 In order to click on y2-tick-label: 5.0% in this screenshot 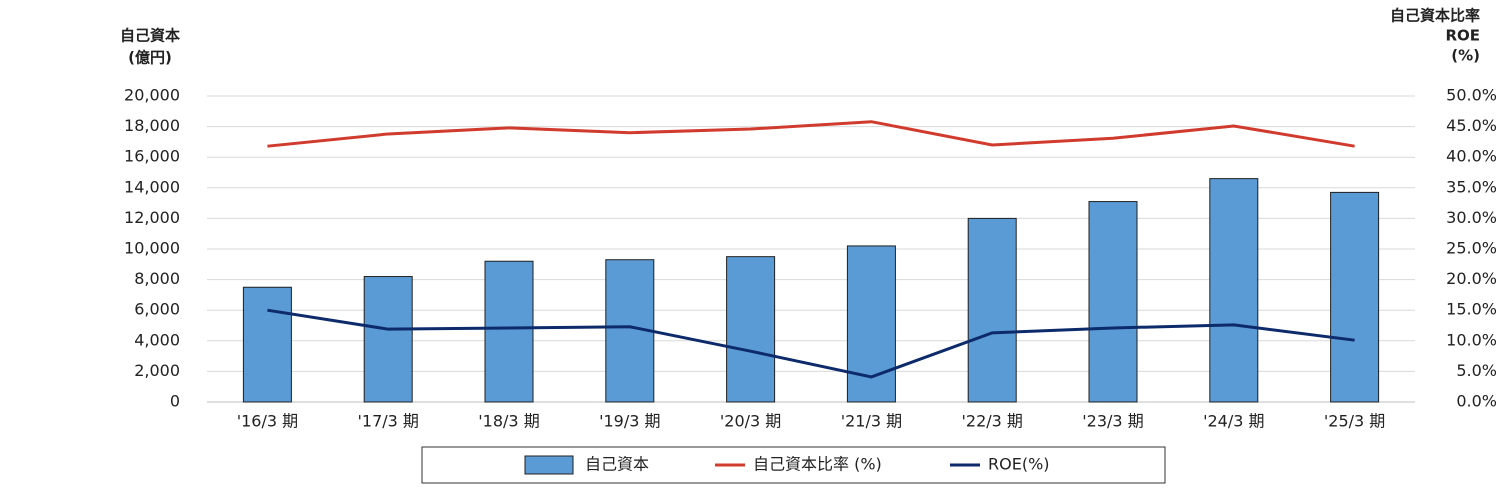, I will do `click(1476, 370)`.